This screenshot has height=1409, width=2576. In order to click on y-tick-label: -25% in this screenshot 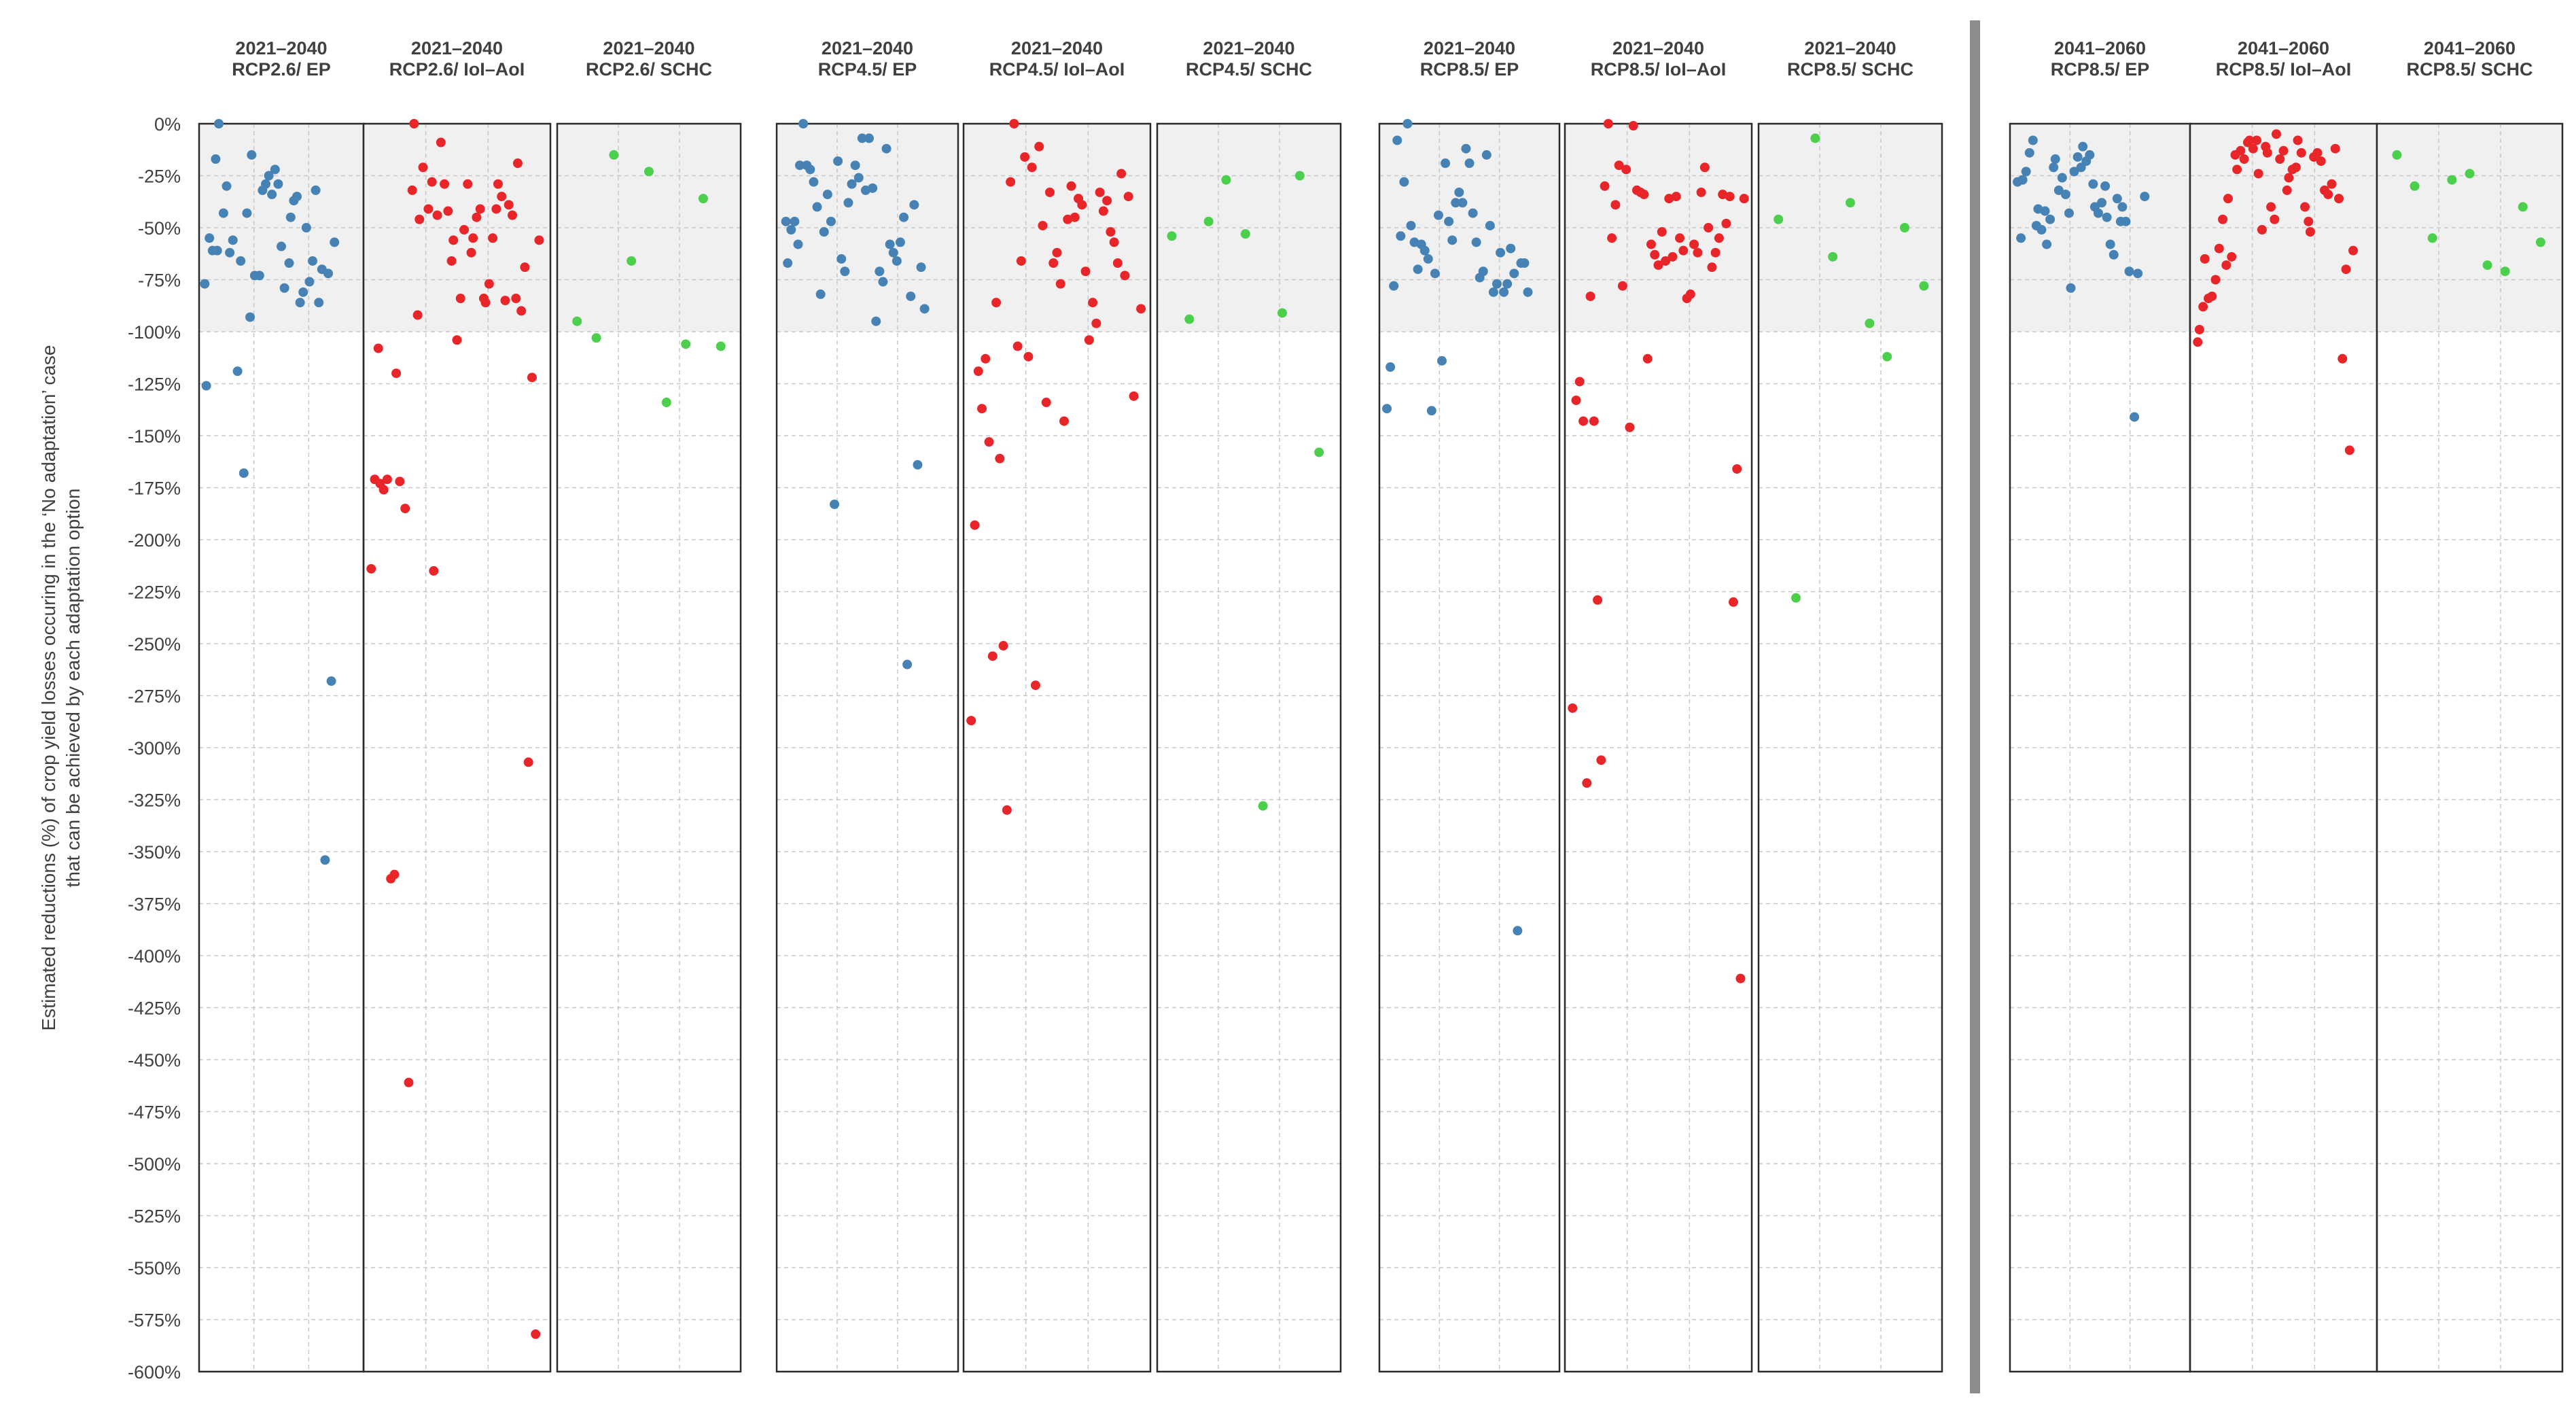, I will do `click(159, 177)`.